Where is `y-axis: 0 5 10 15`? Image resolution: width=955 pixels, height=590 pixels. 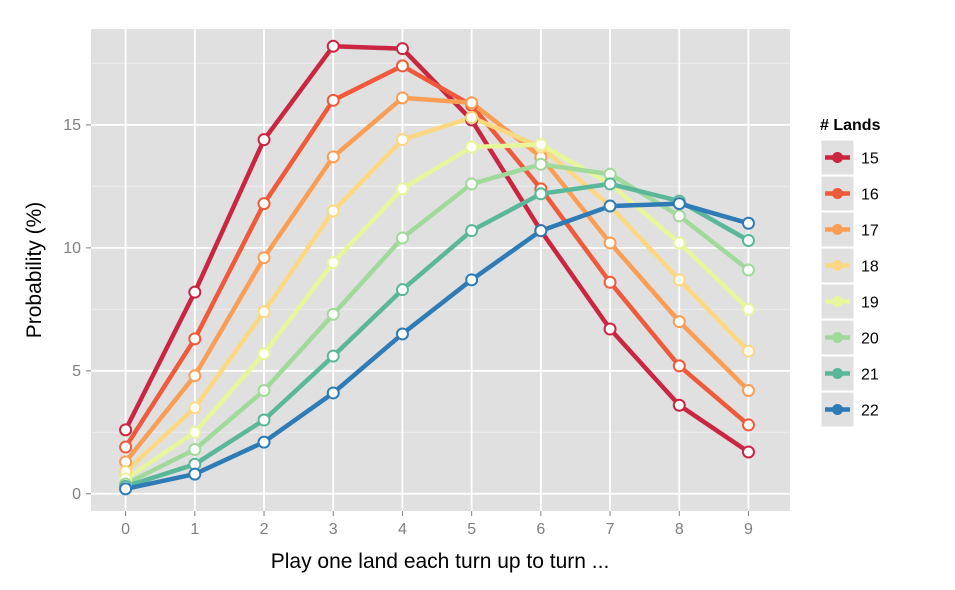
y-axis: 0 5 10 15 is located at coordinates (77, 310).